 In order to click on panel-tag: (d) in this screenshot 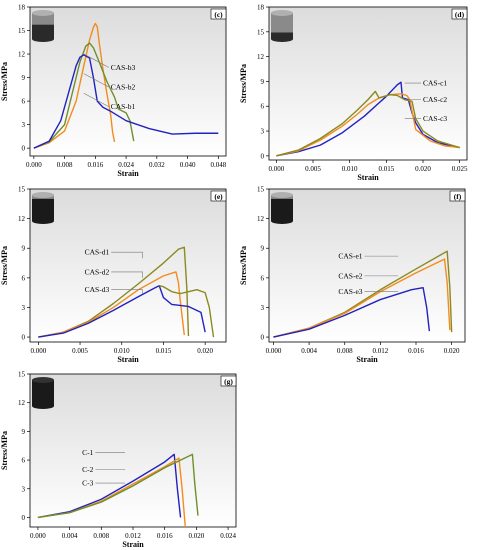, I will do `click(460, 14)`.